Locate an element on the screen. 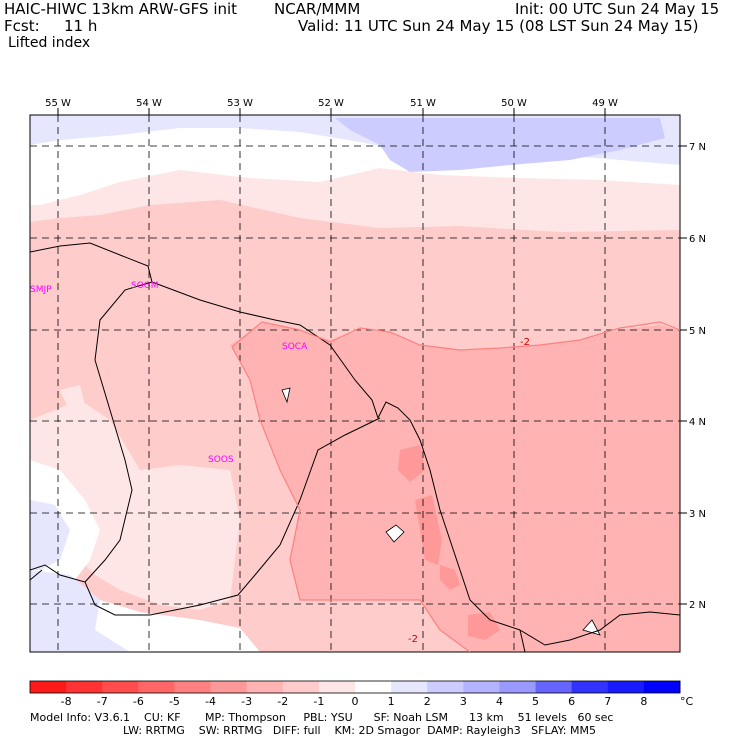 Image resolution: width=740 pixels, height=740 pixels. colorbar-label: 1 is located at coordinates (391, 701).